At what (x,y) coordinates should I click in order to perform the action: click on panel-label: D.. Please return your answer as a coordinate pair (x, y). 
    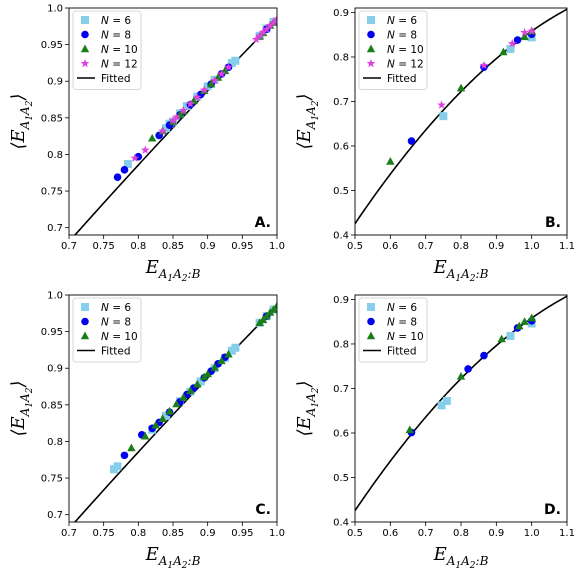
    Looking at the image, I should click on (552, 510).